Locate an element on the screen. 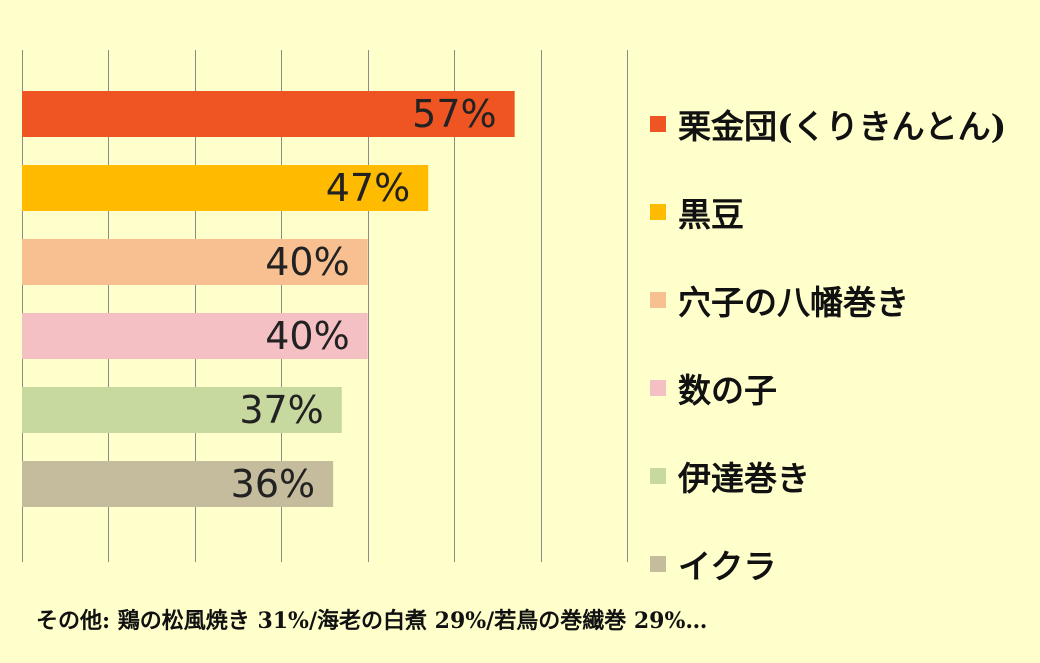 Image resolution: width=1040 pixels, height=663 pixels. legend-label: 栗金団(くりきんとん) is located at coordinates (842, 126).